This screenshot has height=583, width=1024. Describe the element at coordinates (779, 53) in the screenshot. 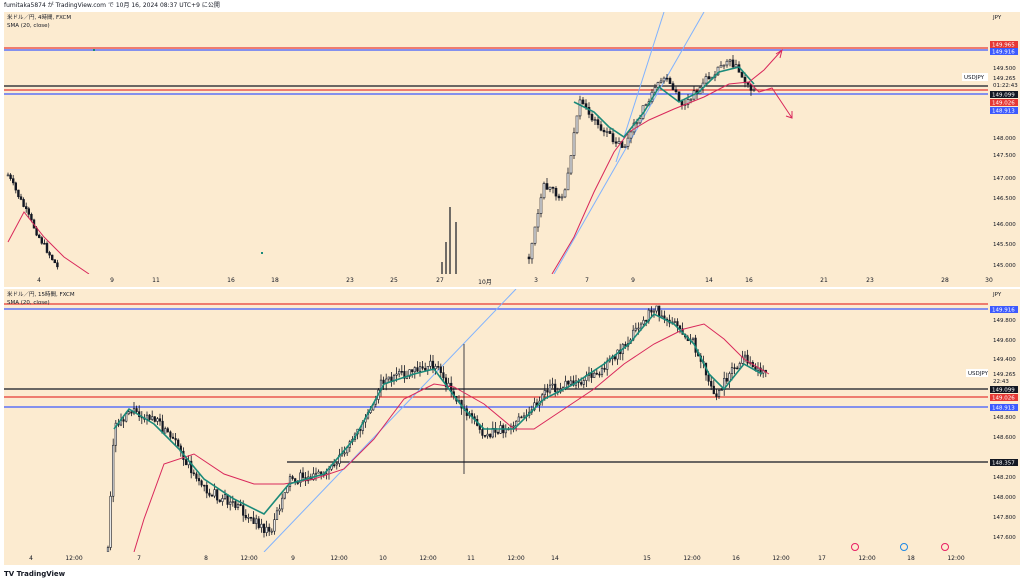

I see `arrow-head-icon` at that location.